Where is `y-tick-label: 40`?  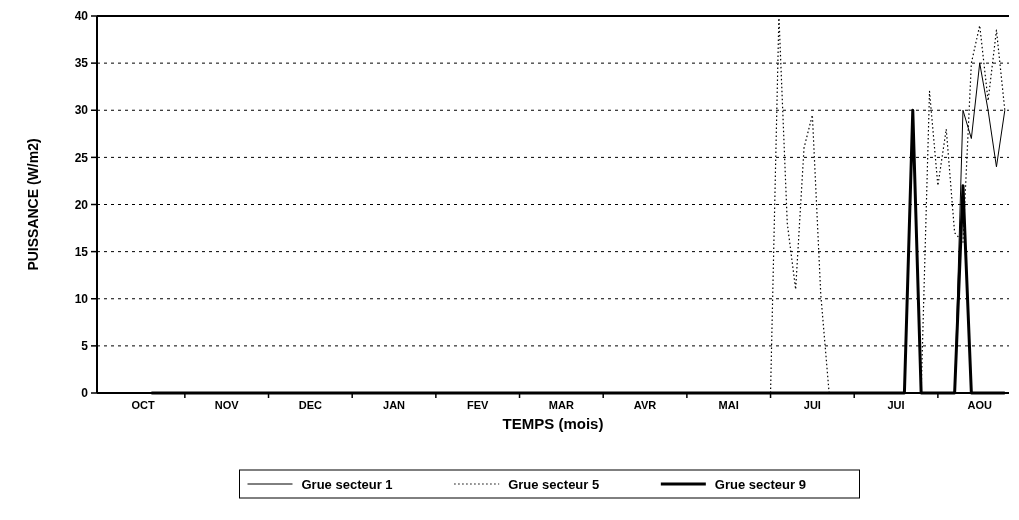
y-tick-label: 40 is located at coordinates (81, 16).